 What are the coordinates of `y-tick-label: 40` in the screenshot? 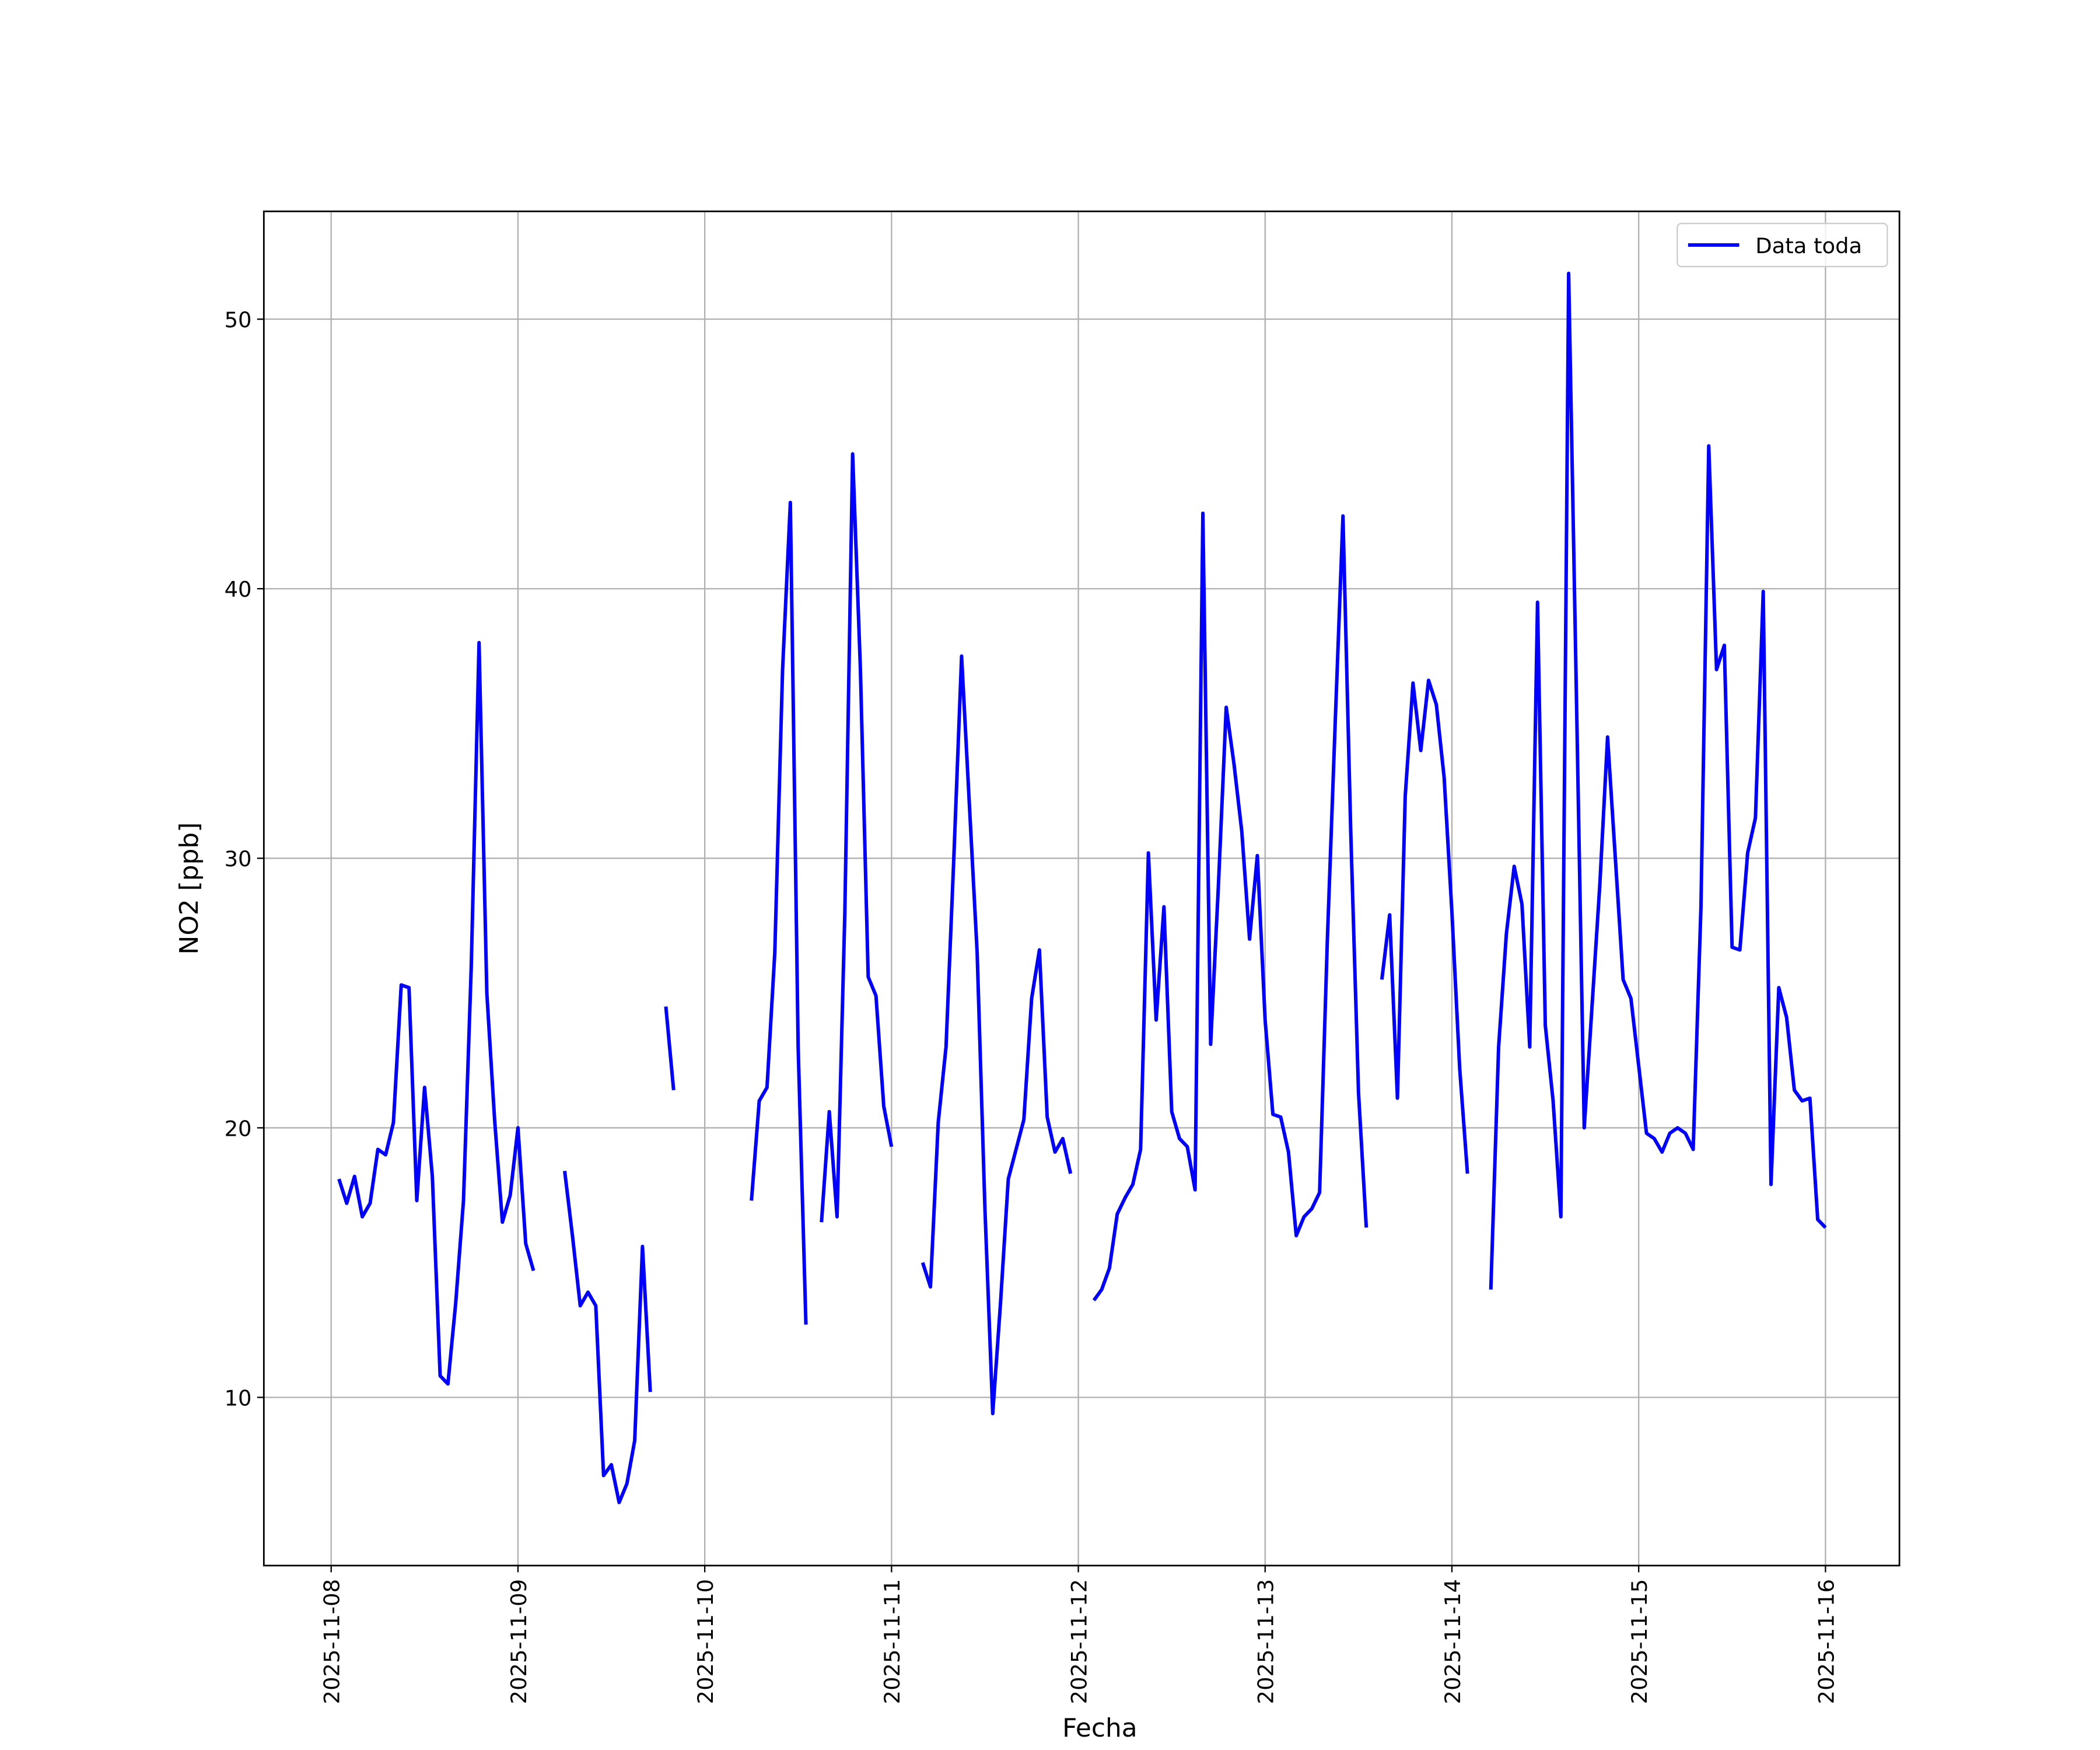 It's located at (238, 589).